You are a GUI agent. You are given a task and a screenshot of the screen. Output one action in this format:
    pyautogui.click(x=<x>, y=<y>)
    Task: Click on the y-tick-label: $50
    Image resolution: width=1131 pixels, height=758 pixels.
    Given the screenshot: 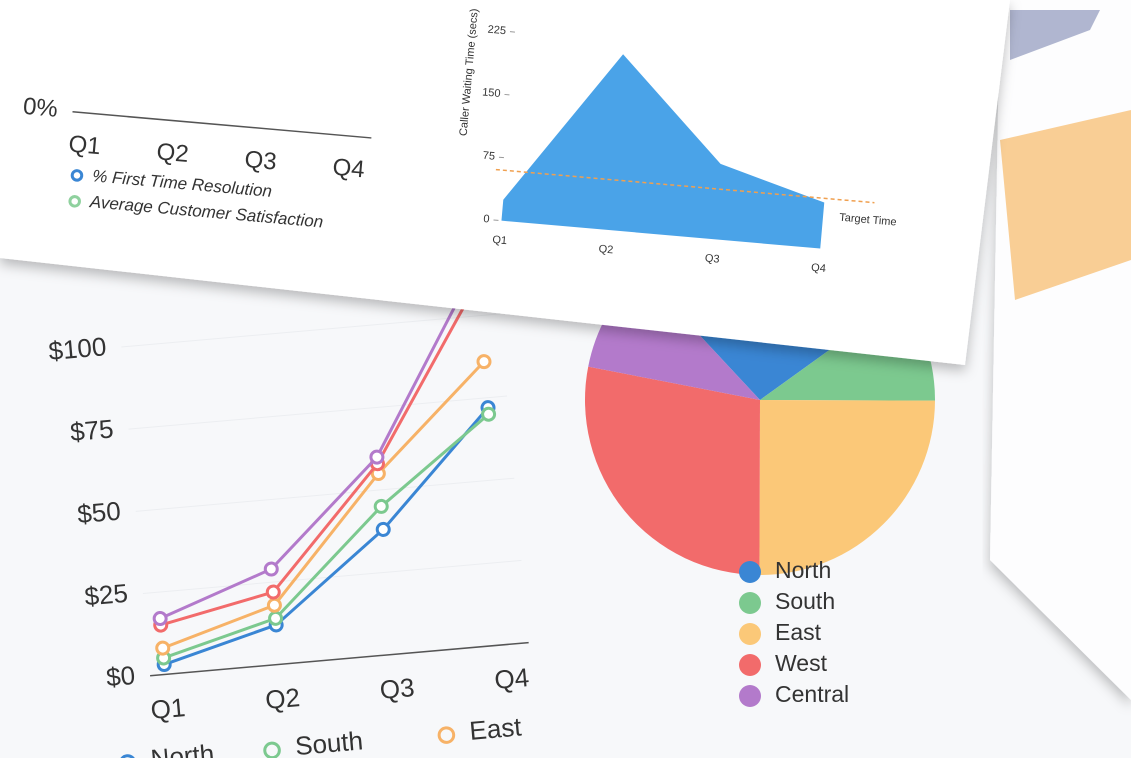 What is the action you would take?
    pyautogui.click(x=99, y=513)
    